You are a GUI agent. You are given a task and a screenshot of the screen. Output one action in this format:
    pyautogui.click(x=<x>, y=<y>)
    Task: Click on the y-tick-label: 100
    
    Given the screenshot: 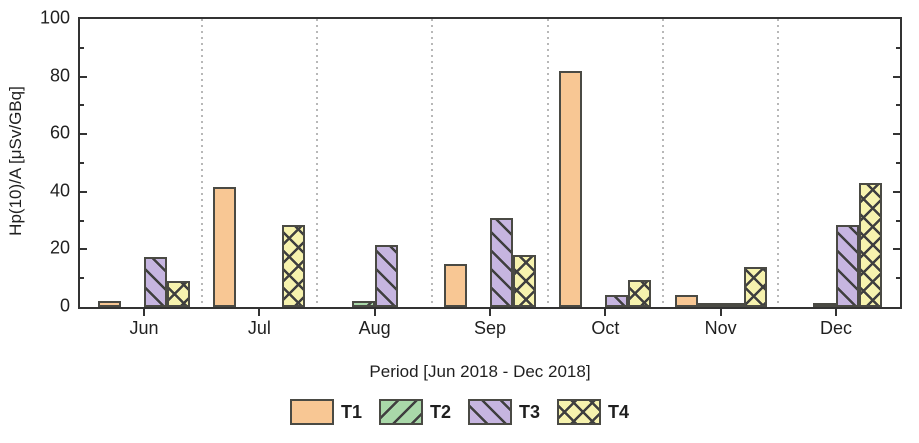 What is the action you would take?
    pyautogui.click(x=54, y=17)
    